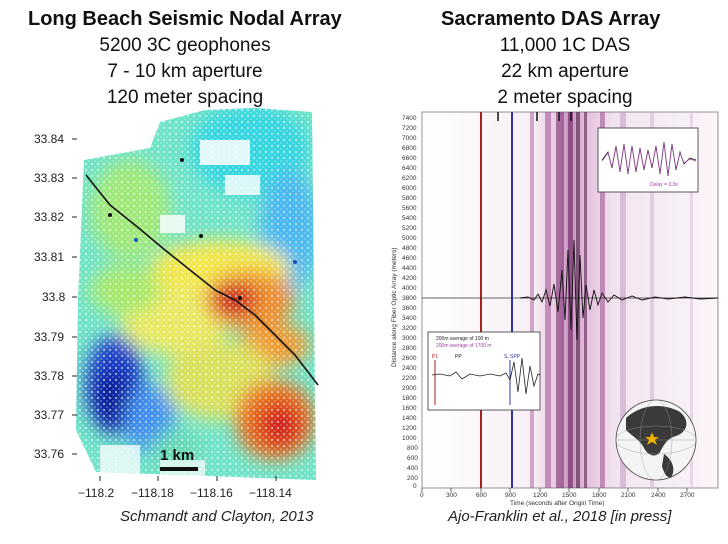 The width and height of the screenshot is (728, 544). I want to click on das-y-tick: 600, so click(412, 458).